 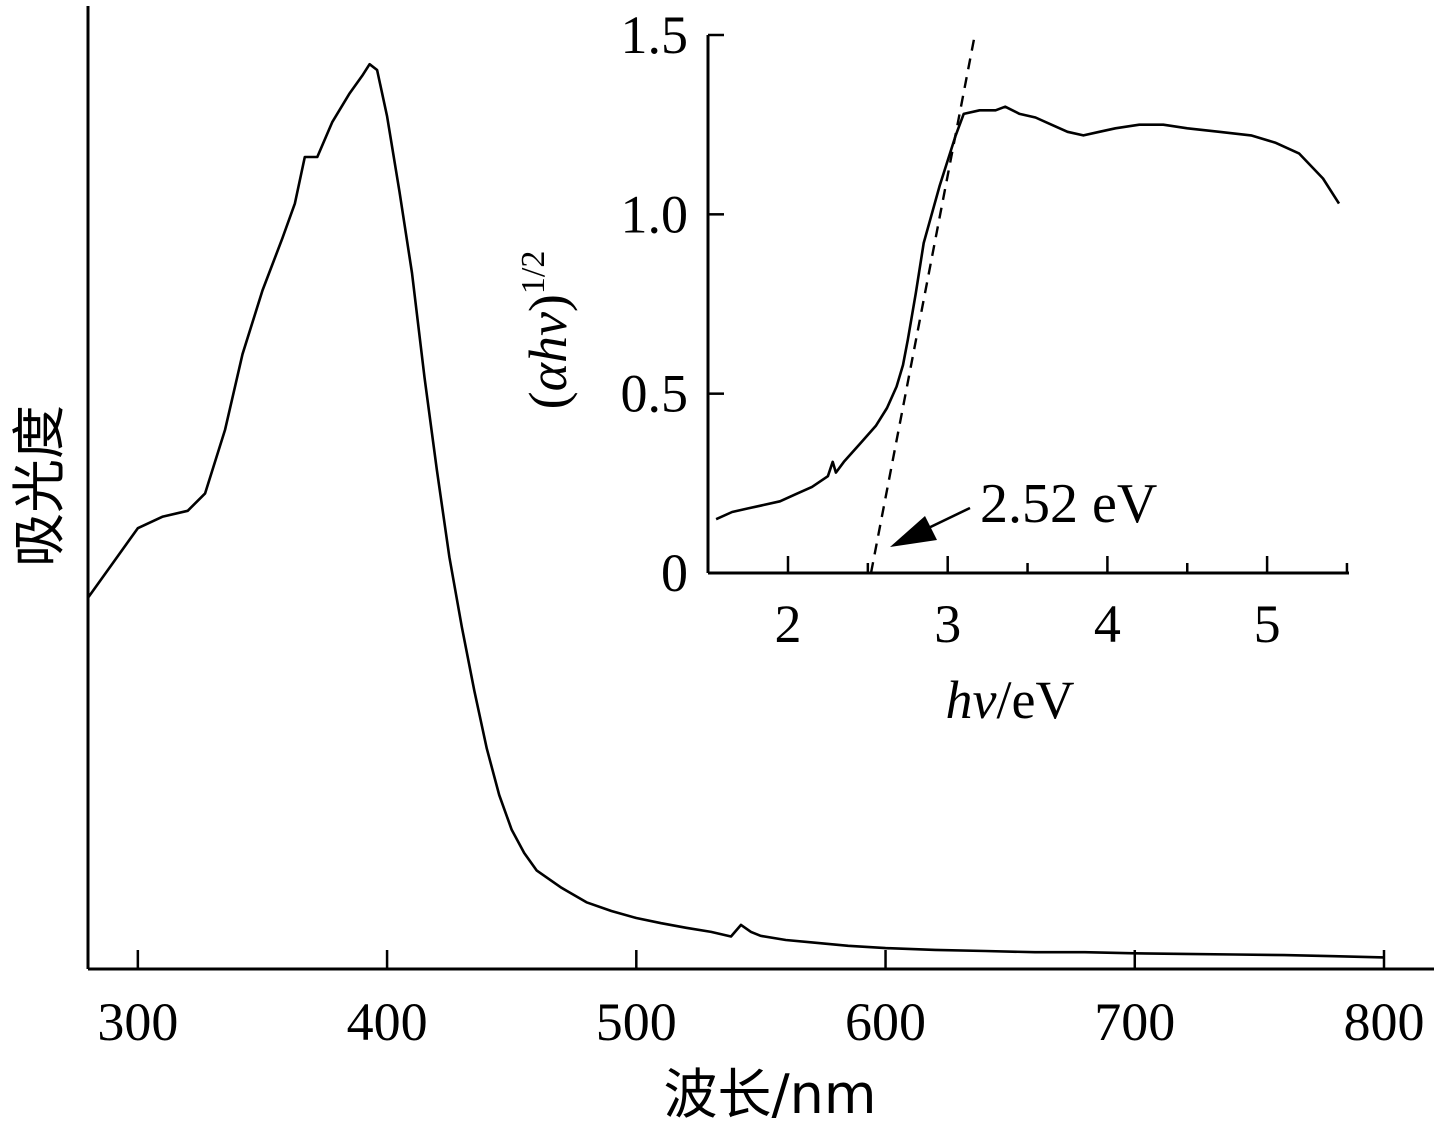 I want to click on main-y-axis-title: 吸光度, so click(x=39, y=486).